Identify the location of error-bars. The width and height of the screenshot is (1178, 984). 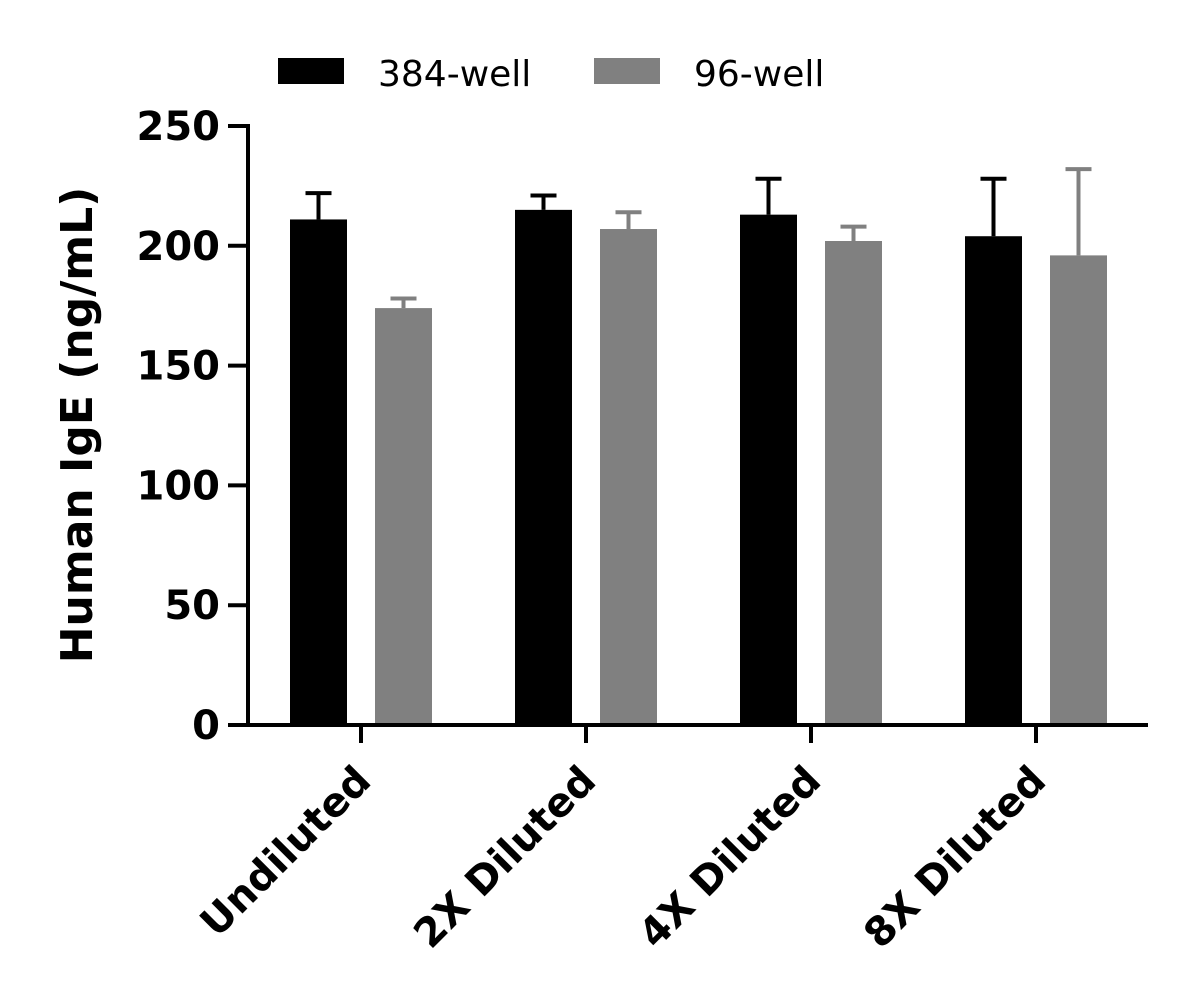
(698, 238).